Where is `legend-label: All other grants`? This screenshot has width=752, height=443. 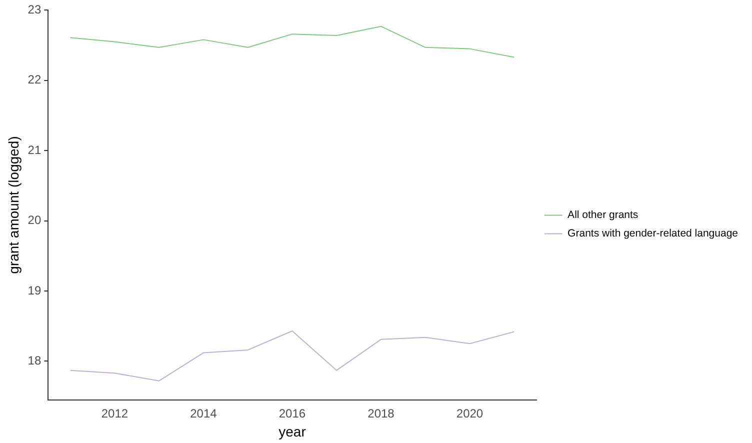 legend-label: All other grants is located at coordinates (603, 215).